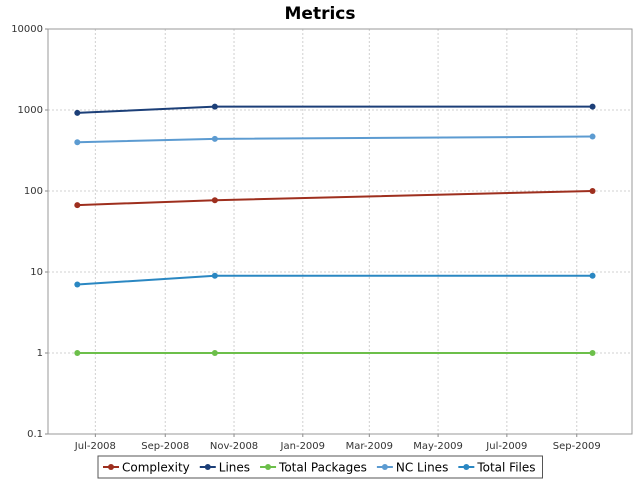  I want to click on legend-item: NC Lines, so click(412, 468).